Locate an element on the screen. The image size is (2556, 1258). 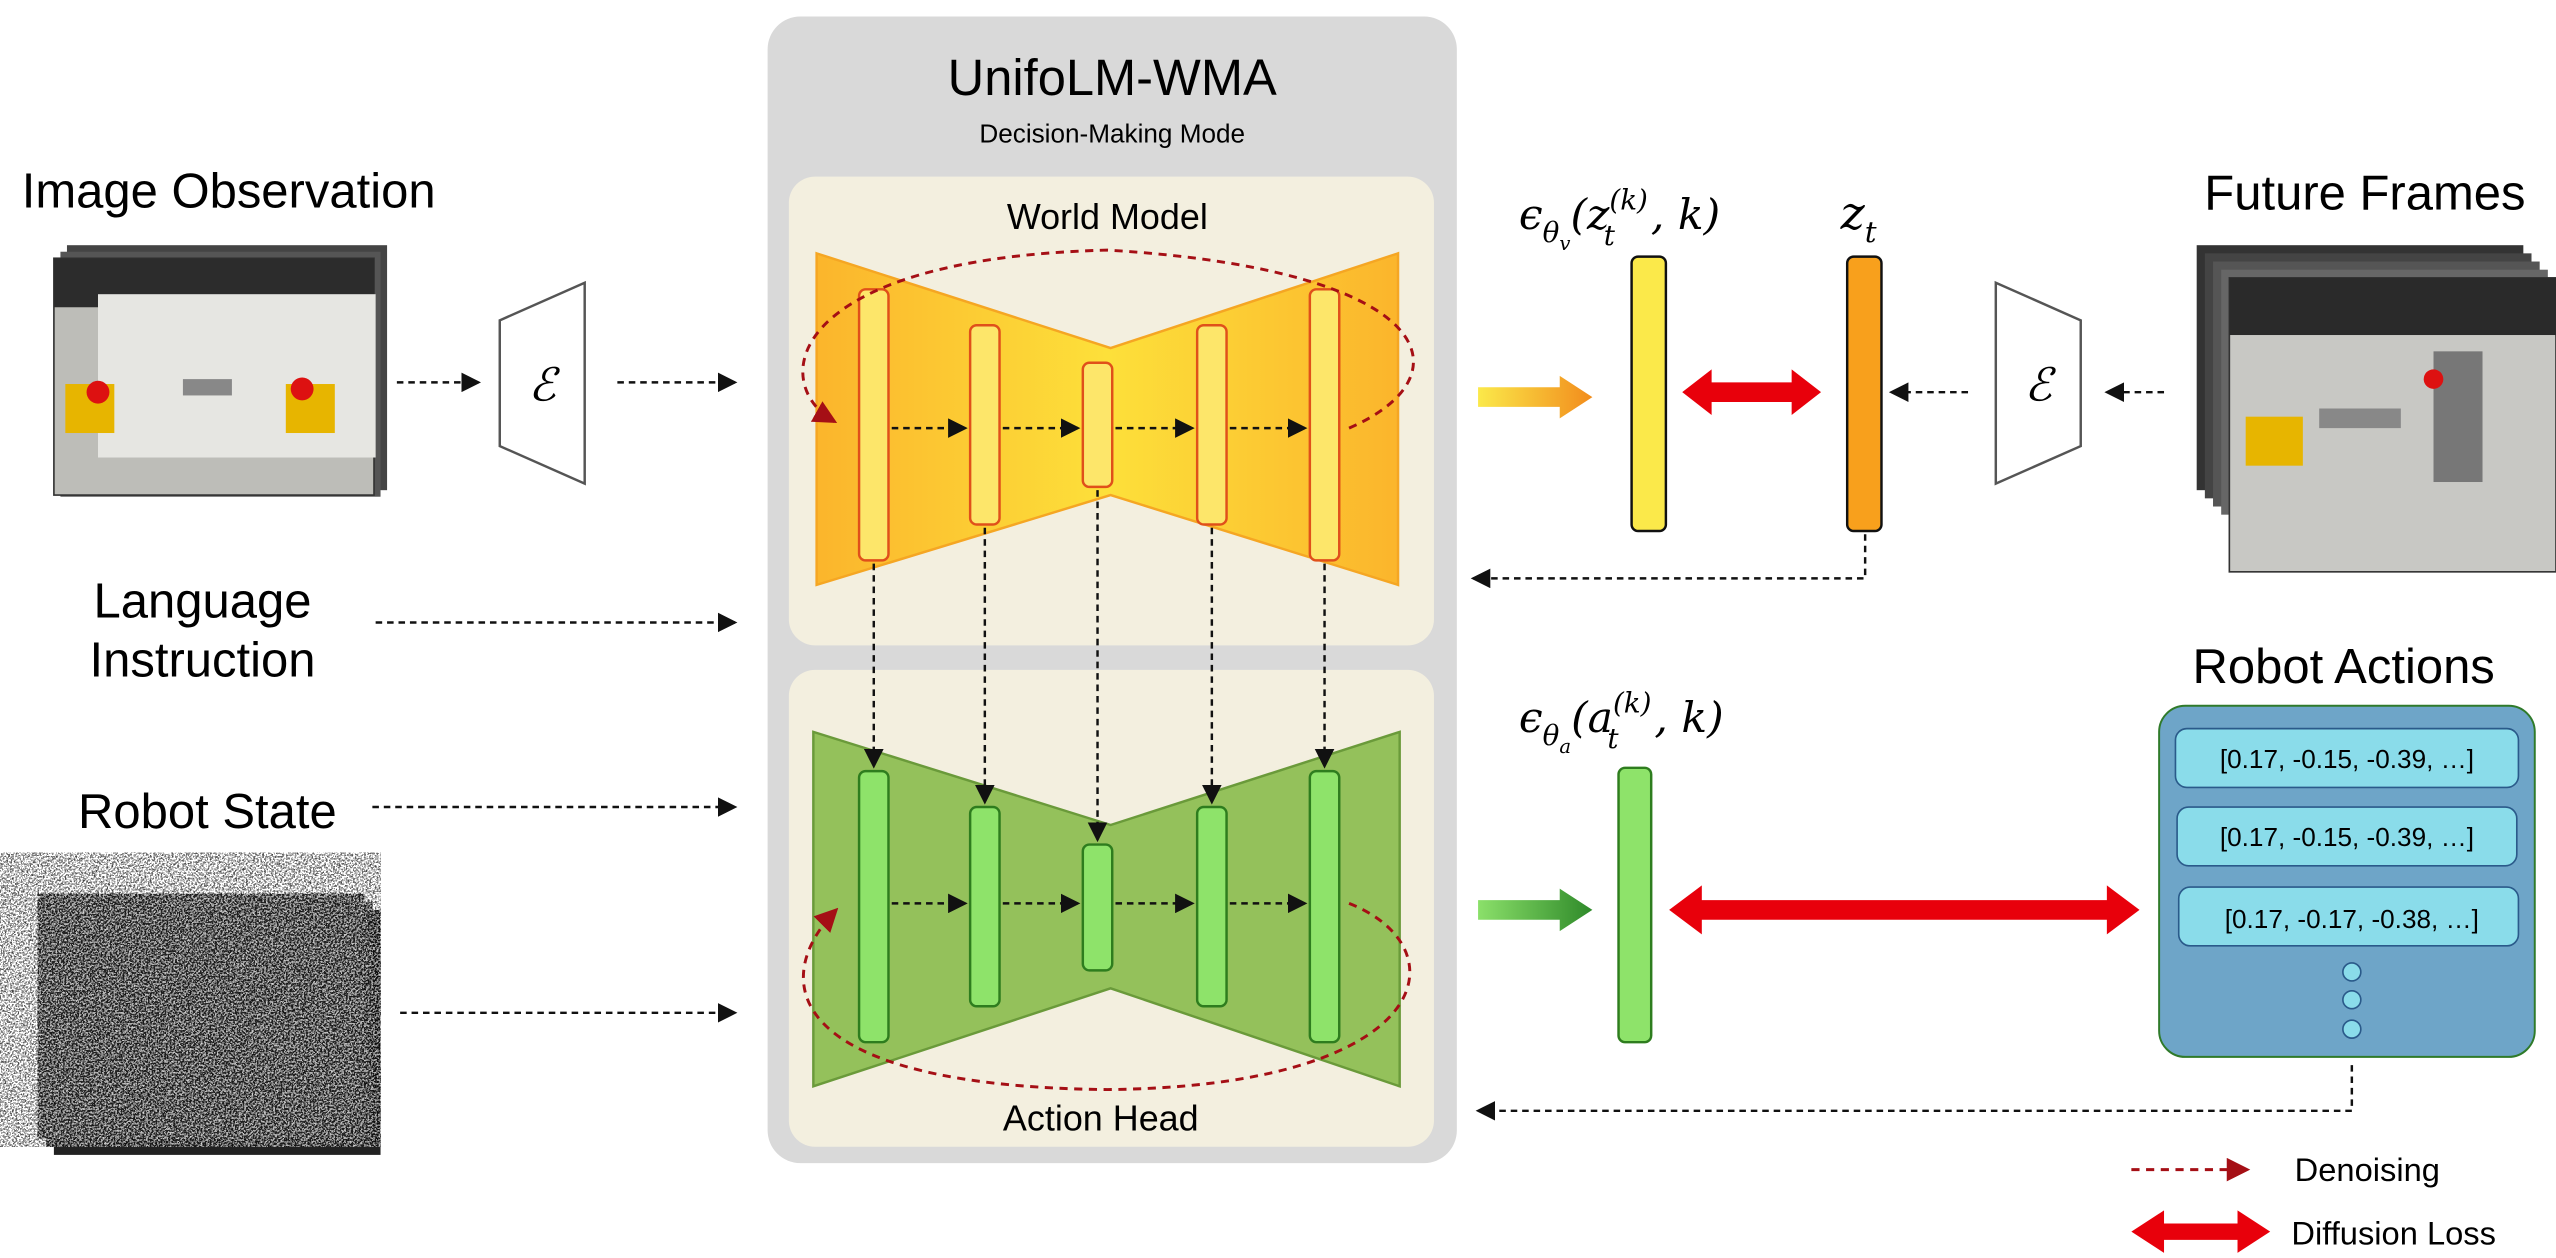
svg-text: zt is located at coordinates (1858, 218).